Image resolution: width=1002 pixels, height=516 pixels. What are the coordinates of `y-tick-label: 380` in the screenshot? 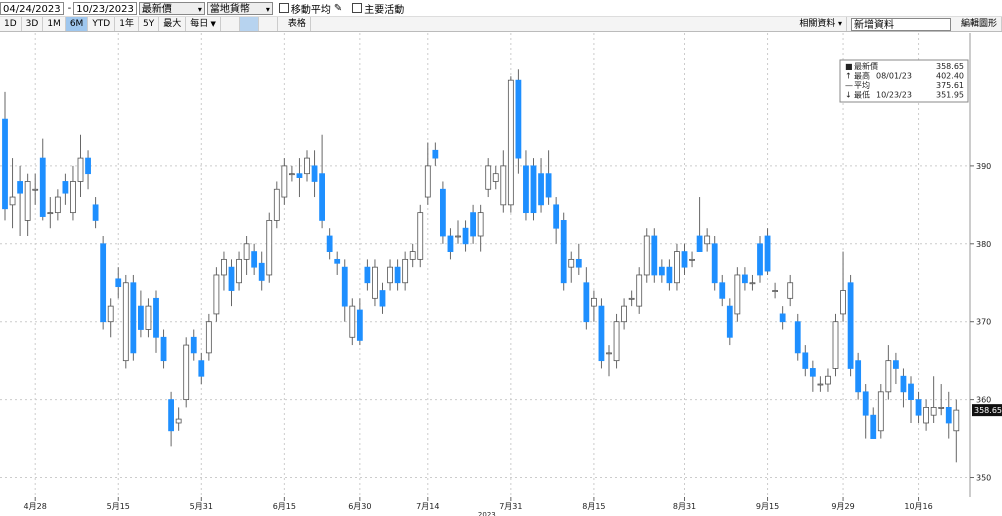 It's located at (983, 244).